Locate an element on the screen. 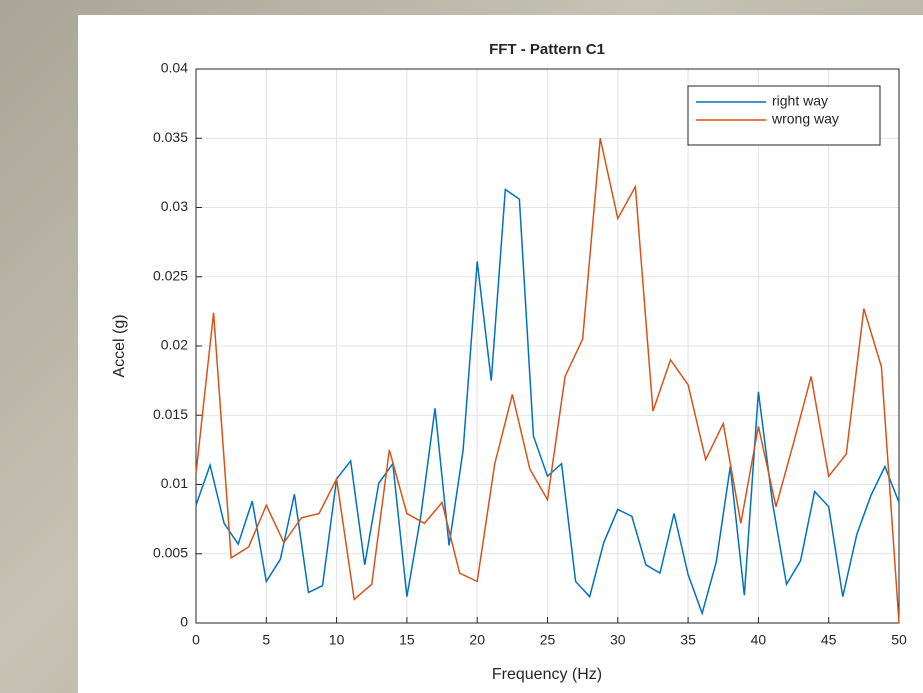 Image resolution: width=923 pixels, height=693 pixels. legend-label: right way is located at coordinates (800, 101).